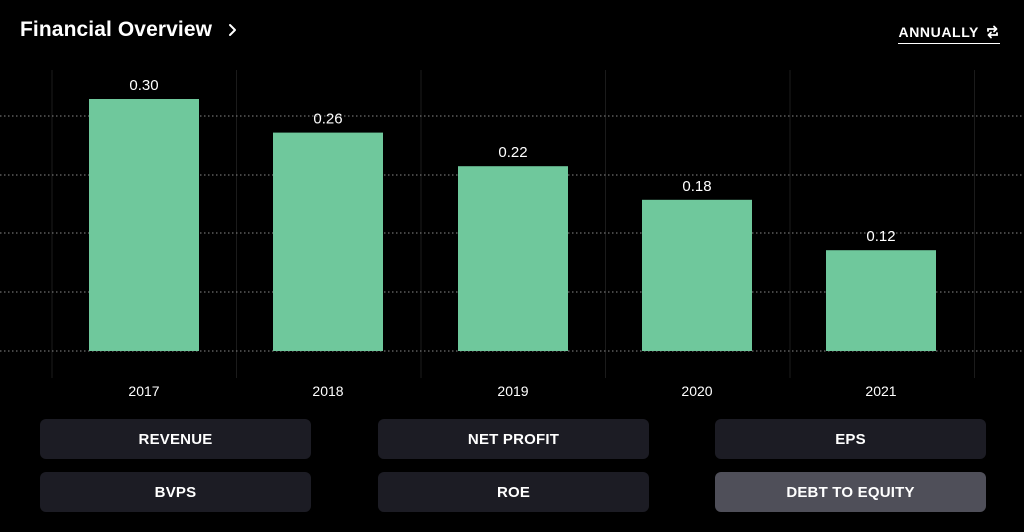 Image resolution: width=1024 pixels, height=532 pixels. I want to click on swap-icon, so click(992, 32).